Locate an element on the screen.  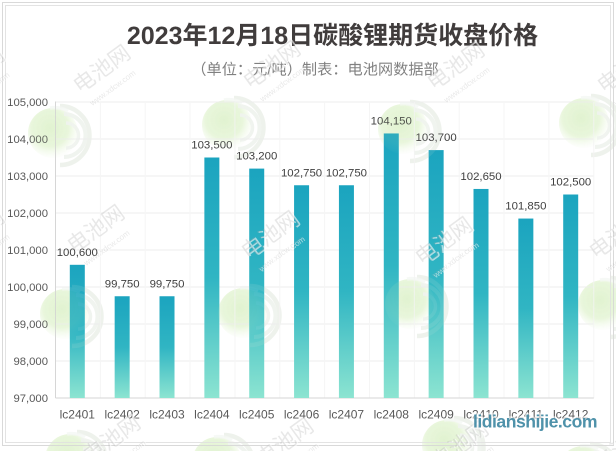
svg-text: 100,000 is located at coordinates (27, 288).